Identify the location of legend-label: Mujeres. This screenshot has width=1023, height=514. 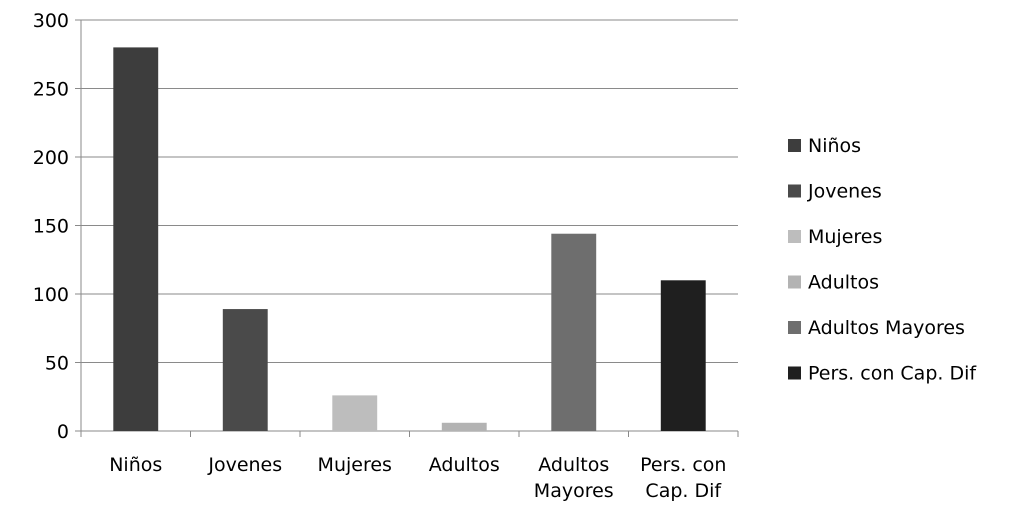
(845, 237).